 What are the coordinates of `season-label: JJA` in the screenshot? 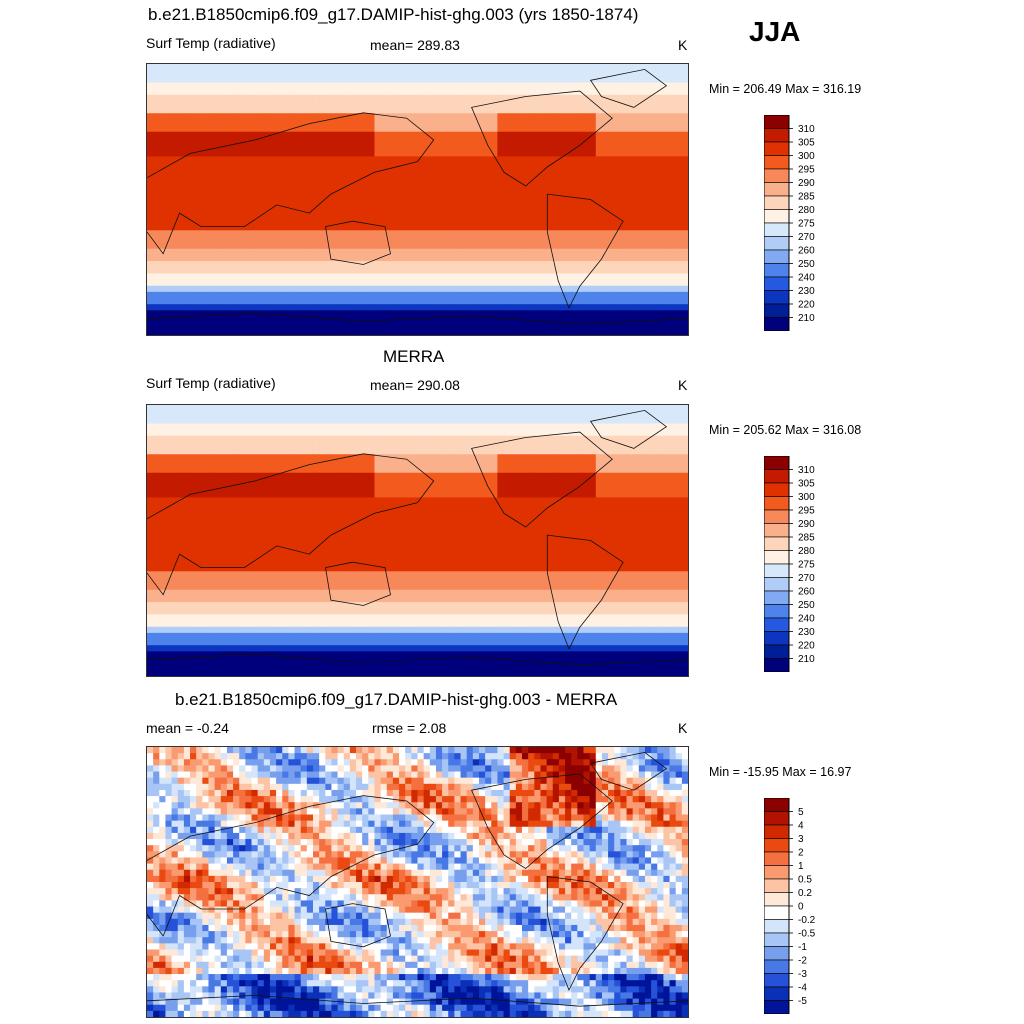 It's located at (775, 31).